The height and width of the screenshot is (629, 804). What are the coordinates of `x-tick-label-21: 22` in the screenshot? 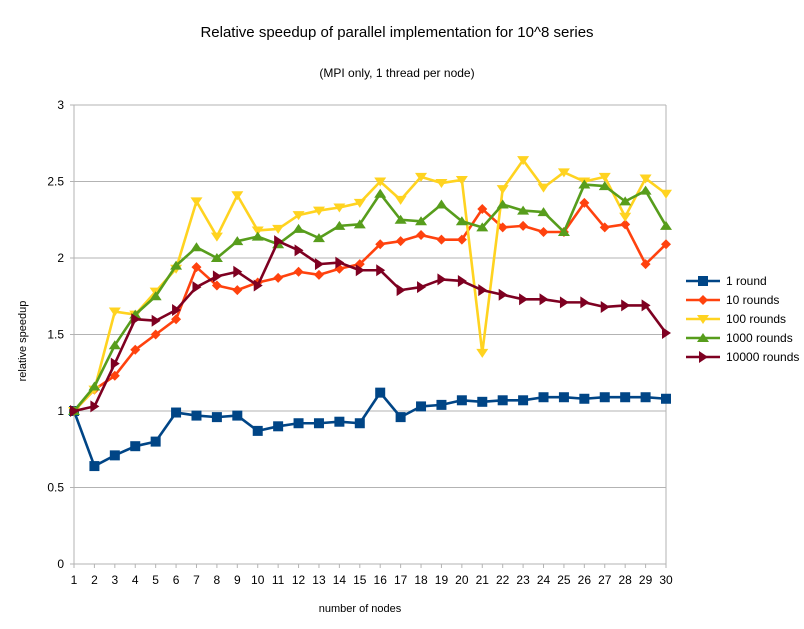 It's located at (503, 580).